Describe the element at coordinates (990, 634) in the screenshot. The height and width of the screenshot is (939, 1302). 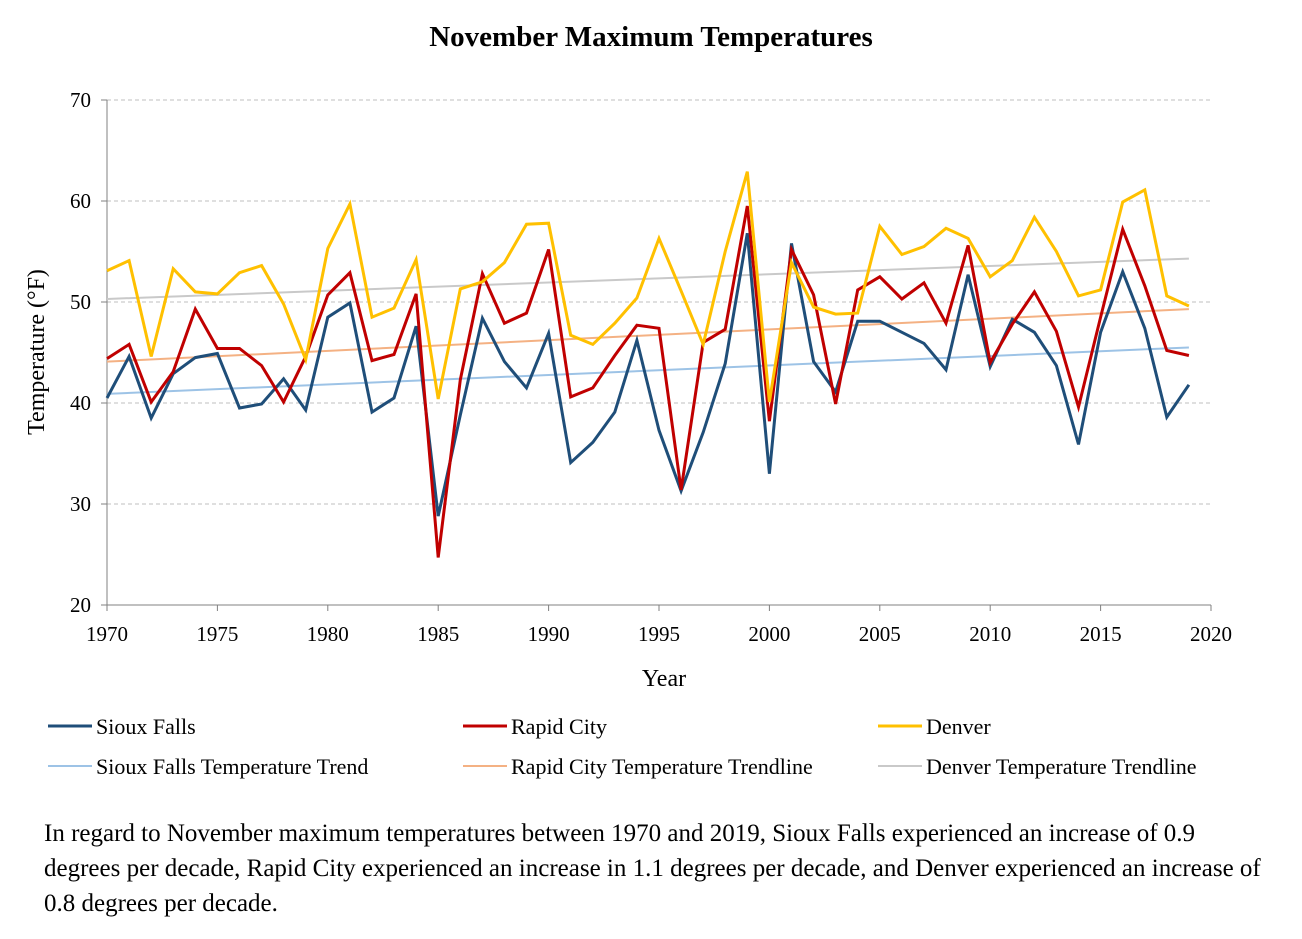
I see `x-tick-label: 2010` at that location.